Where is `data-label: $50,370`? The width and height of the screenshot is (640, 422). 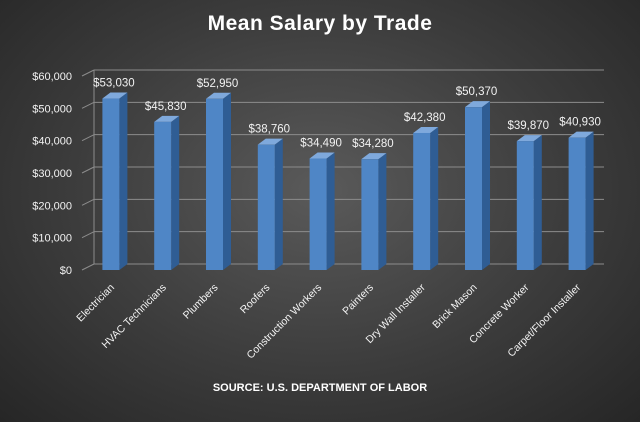
data-label: $50,370 is located at coordinates (477, 92).